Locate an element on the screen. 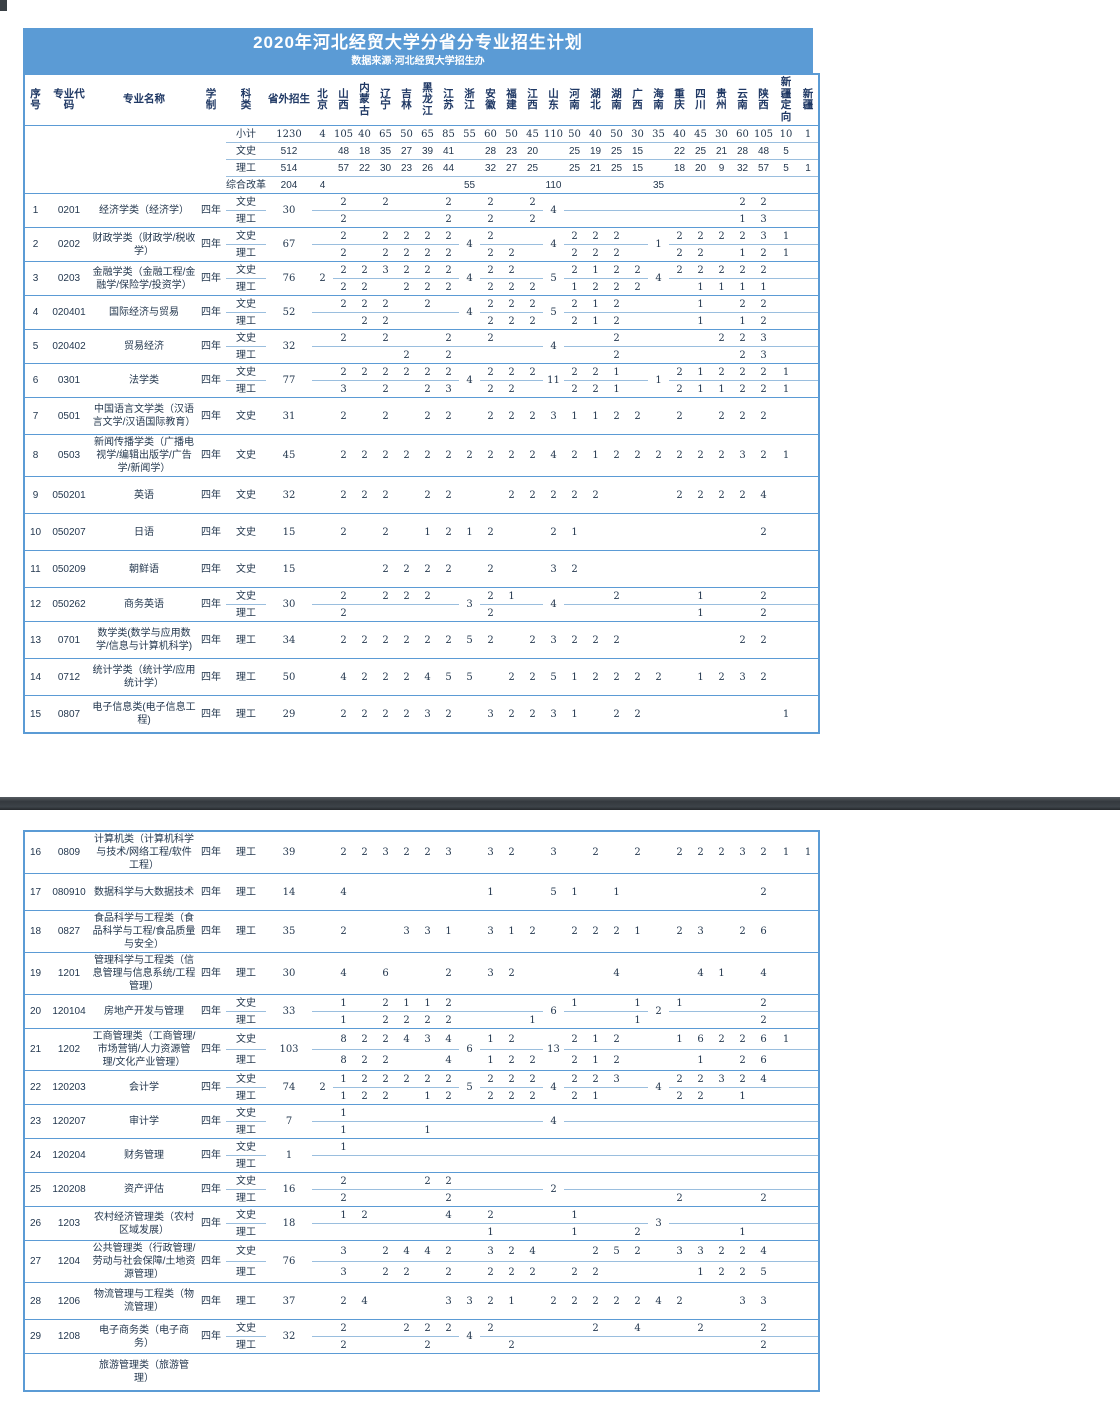 The image size is (1120, 1412). table-title-bar: 2020年河北经贸大学分省分专业招生计划 数据来源·河北经贸大学招生办 is located at coordinates (418, 50).